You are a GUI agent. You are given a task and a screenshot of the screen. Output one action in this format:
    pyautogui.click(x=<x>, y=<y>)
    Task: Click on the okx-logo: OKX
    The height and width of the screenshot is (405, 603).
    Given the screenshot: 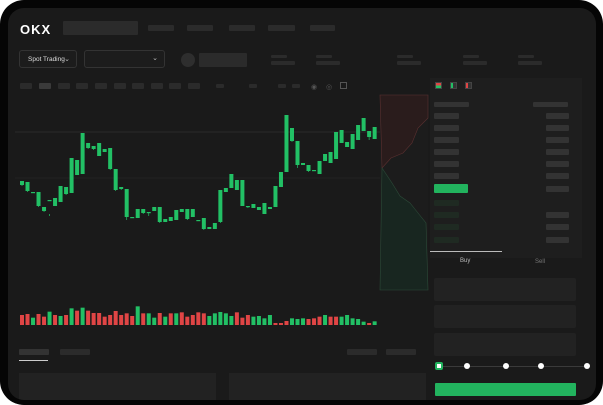 What is the action you would take?
    pyautogui.click(x=36, y=29)
    